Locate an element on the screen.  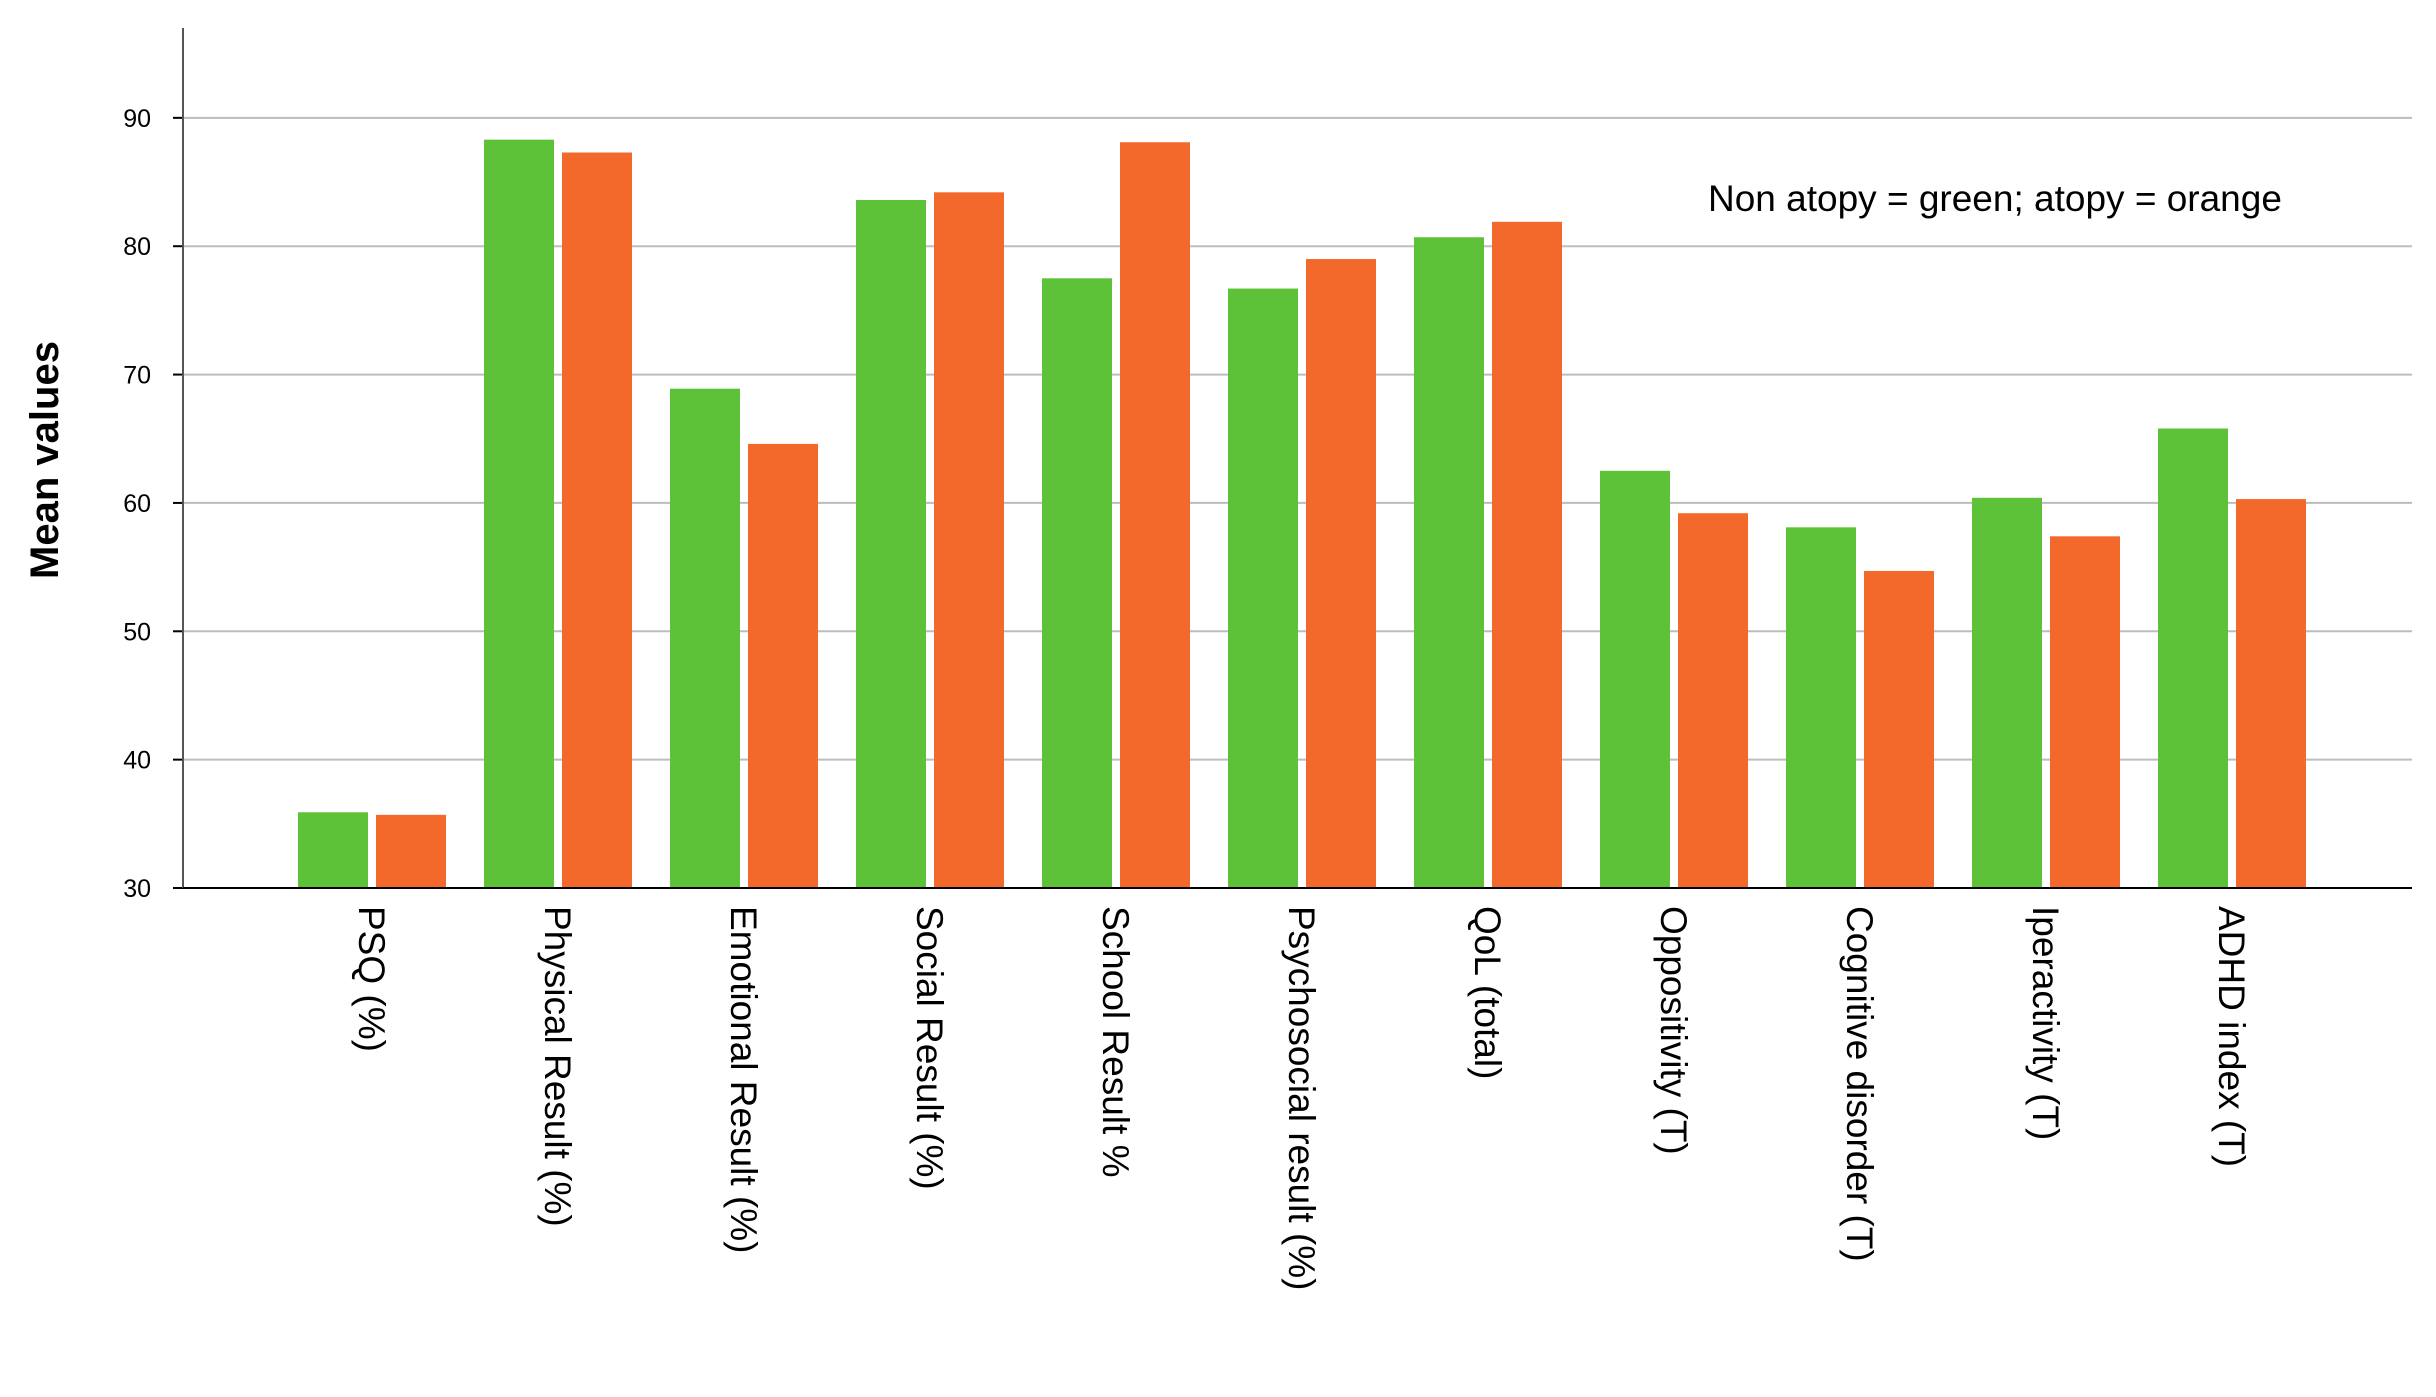
y-tick-label: 60 is located at coordinates (137, 504).